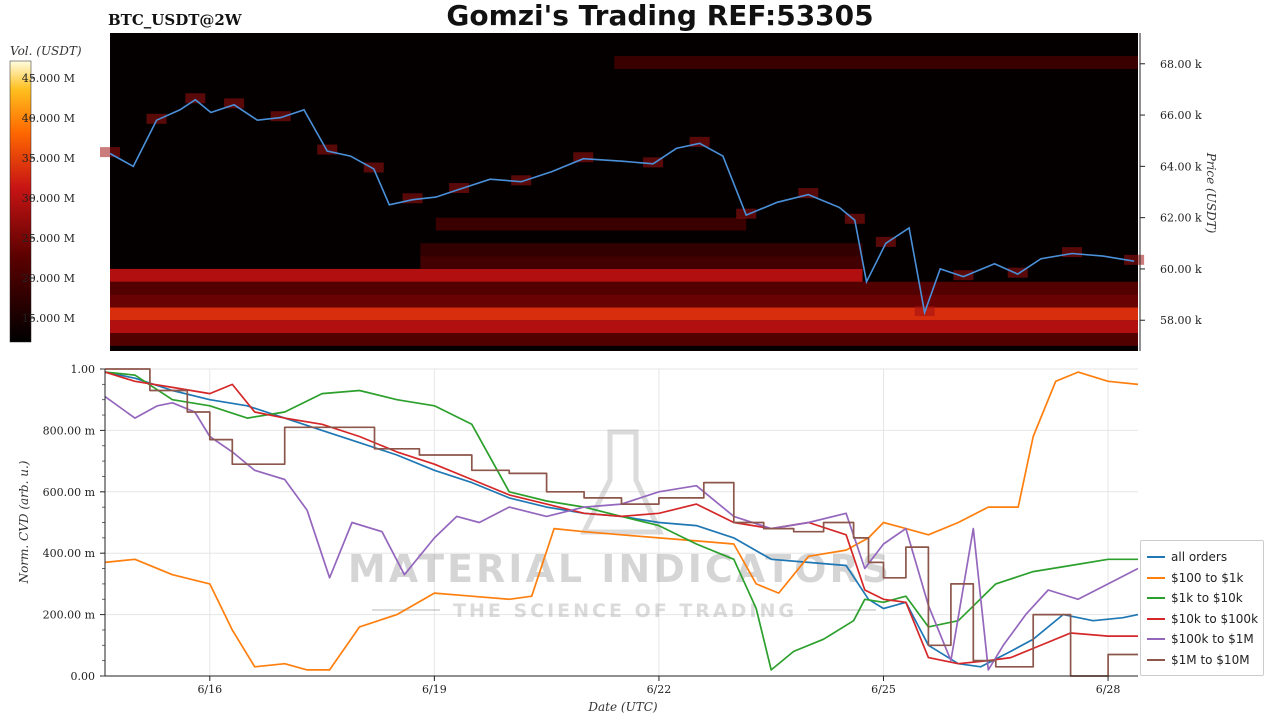 The image size is (1280, 720). I want to click on legend-item: $1k to $10k, so click(1195, 598).